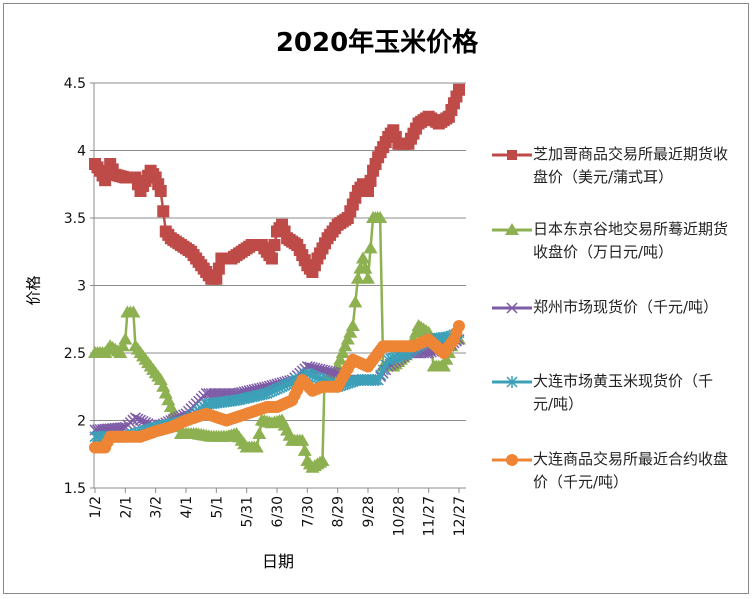  I want to click on legend-star-marker-icon, so click(512, 382).